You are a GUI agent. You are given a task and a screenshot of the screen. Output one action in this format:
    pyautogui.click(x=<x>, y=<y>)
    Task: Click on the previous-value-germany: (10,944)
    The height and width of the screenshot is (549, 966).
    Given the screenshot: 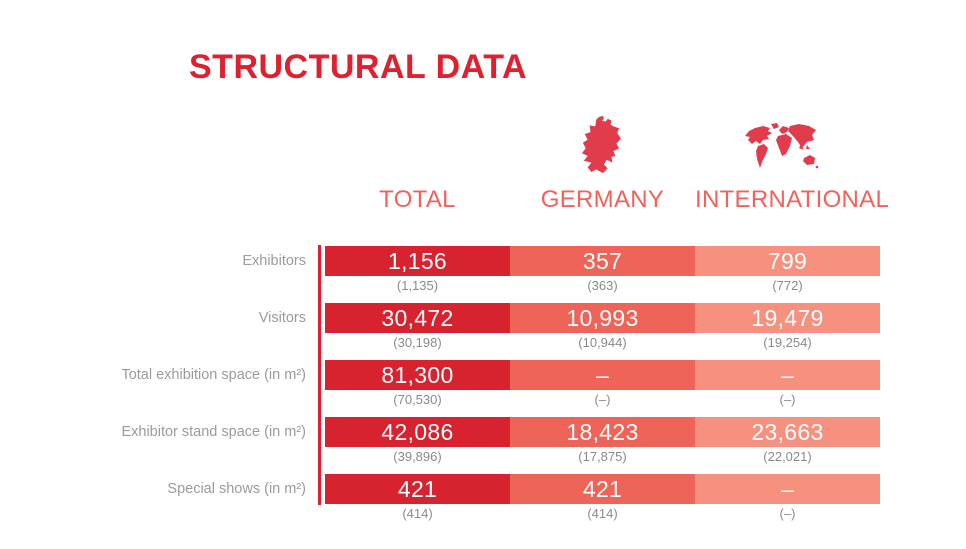 What is the action you would take?
    pyautogui.click(x=602, y=342)
    